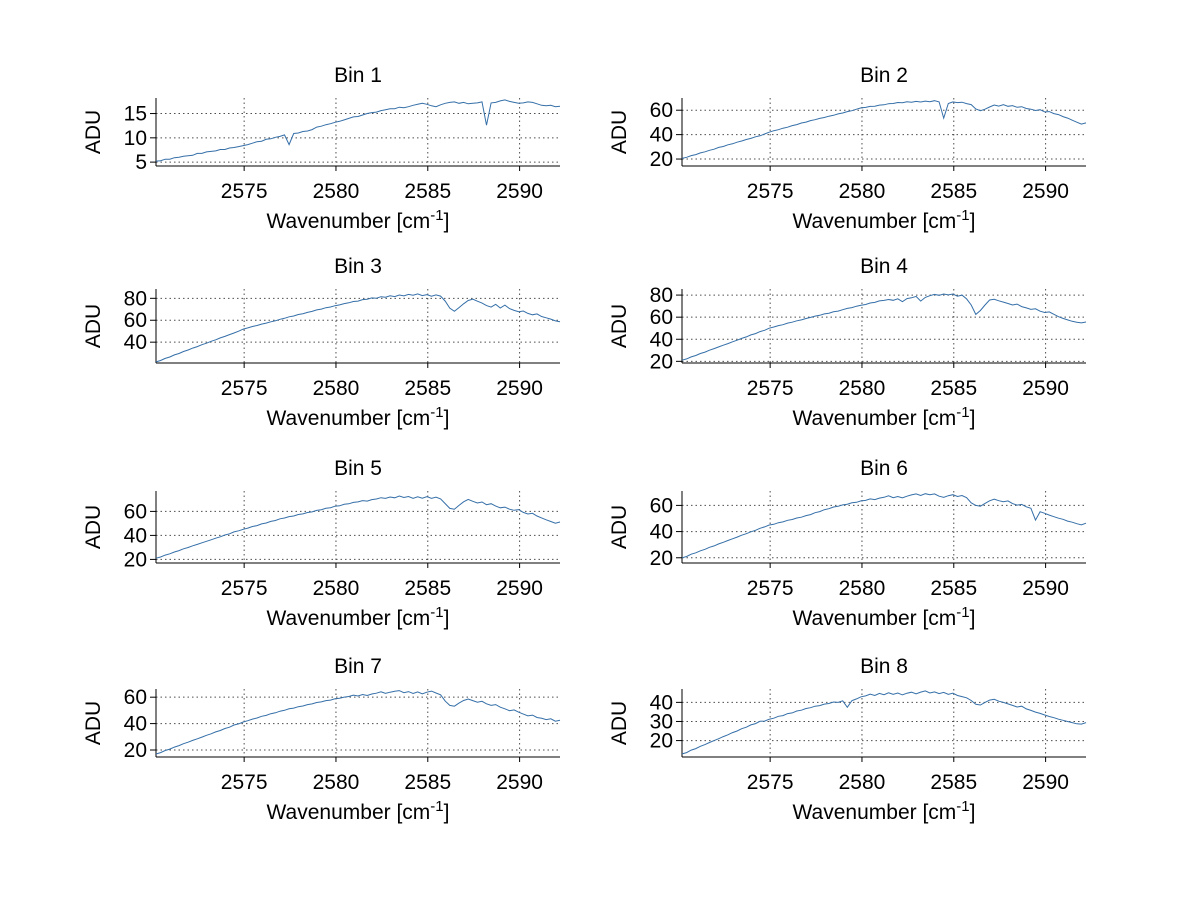  What do you see at coordinates (884, 468) in the screenshot?
I see `subplot-title: Bin 6` at bounding box center [884, 468].